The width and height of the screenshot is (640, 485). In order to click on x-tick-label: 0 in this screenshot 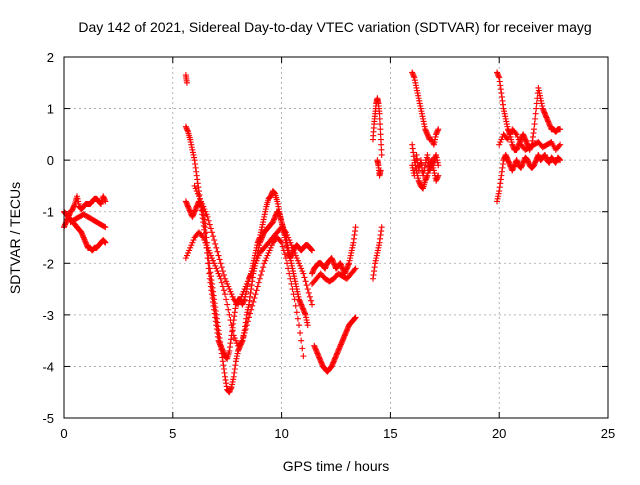, I will do `click(63, 433)`.